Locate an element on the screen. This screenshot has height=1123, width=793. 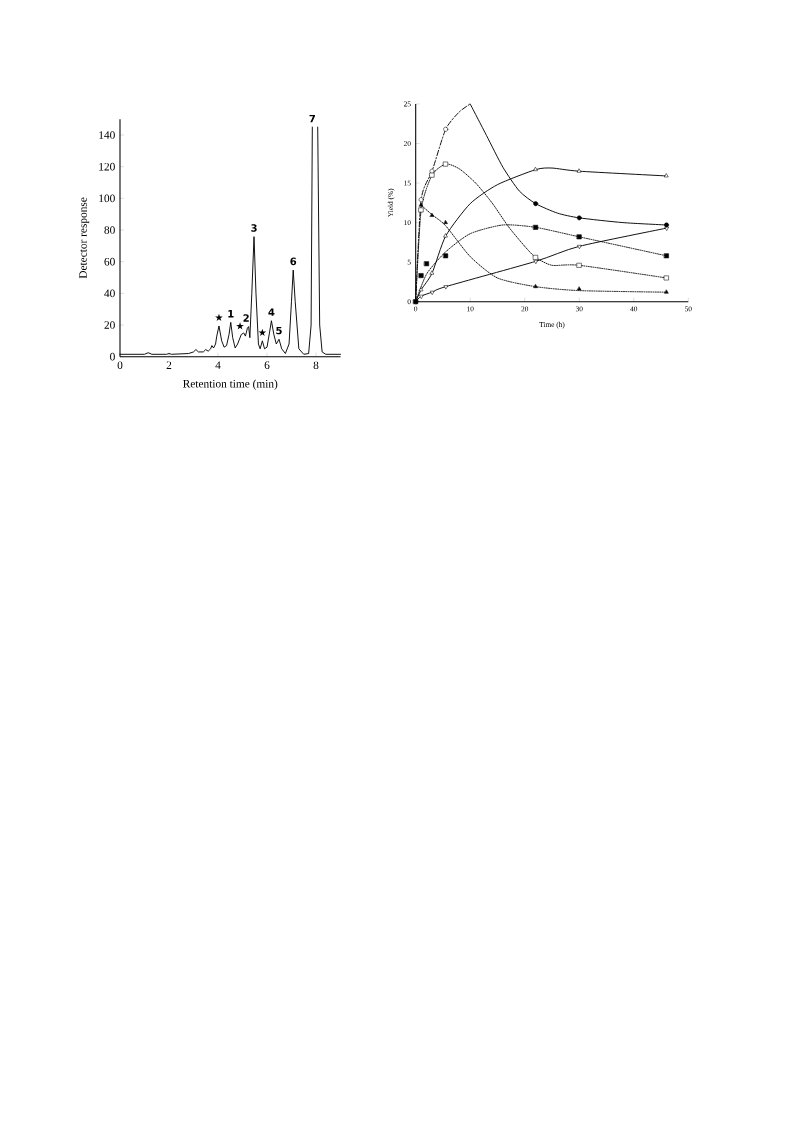
annotation: 5 is located at coordinates (279, 330).